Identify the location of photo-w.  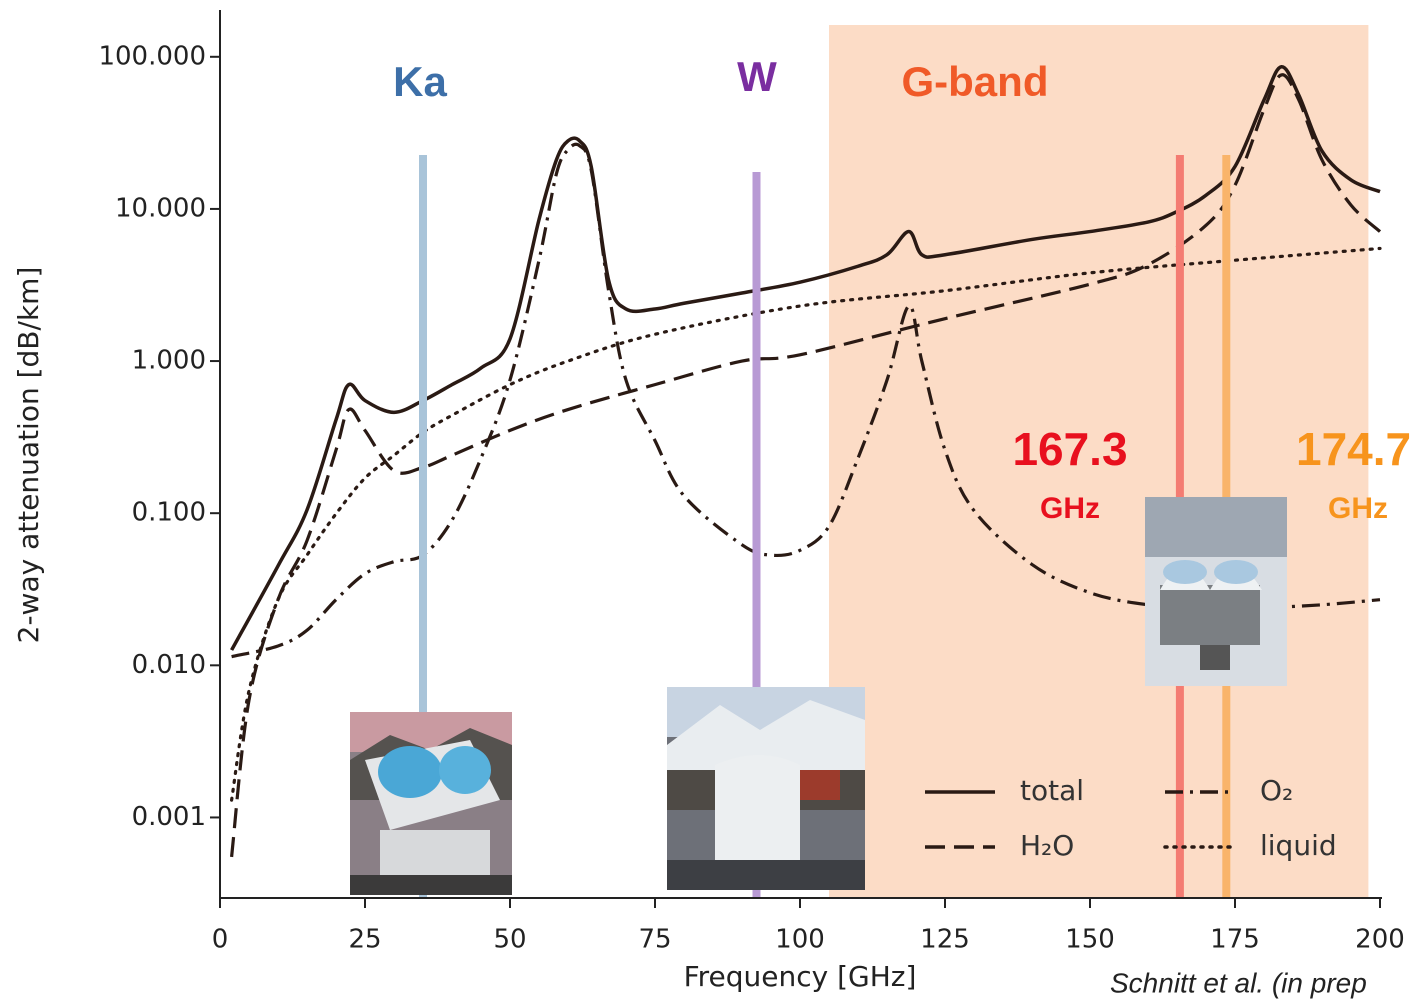
(766, 788).